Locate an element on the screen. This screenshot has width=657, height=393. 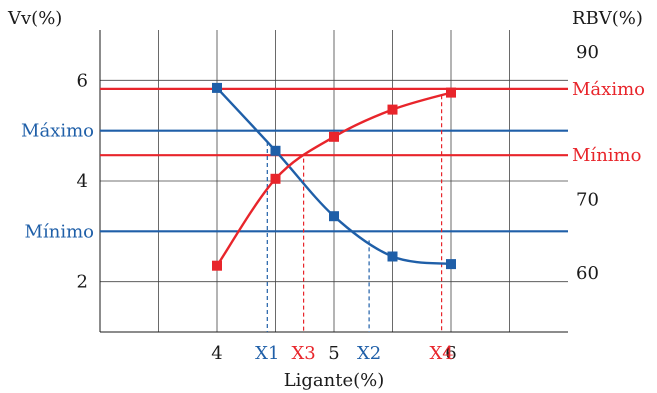
reference-label-left: Mínimo is located at coordinates (59, 231).